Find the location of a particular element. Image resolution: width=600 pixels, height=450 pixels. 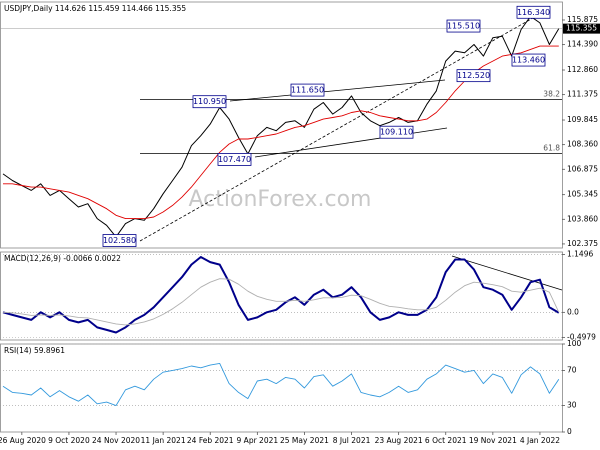

annotation-label: 111.650 is located at coordinates (307, 90).